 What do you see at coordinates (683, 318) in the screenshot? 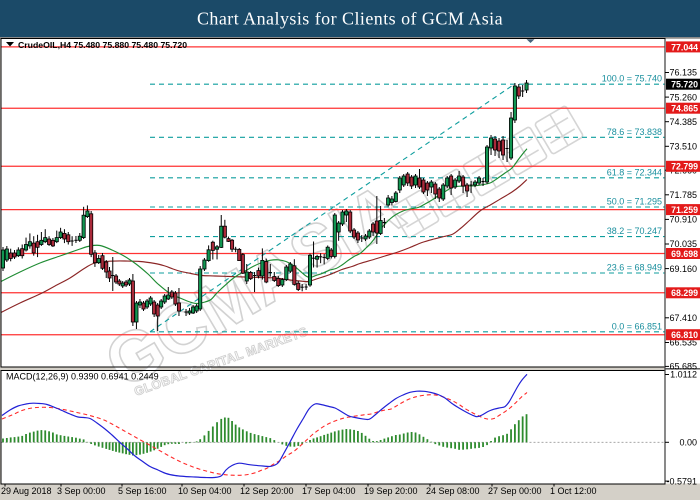
I see `svg-text: 67.410` at bounding box center [683, 318].